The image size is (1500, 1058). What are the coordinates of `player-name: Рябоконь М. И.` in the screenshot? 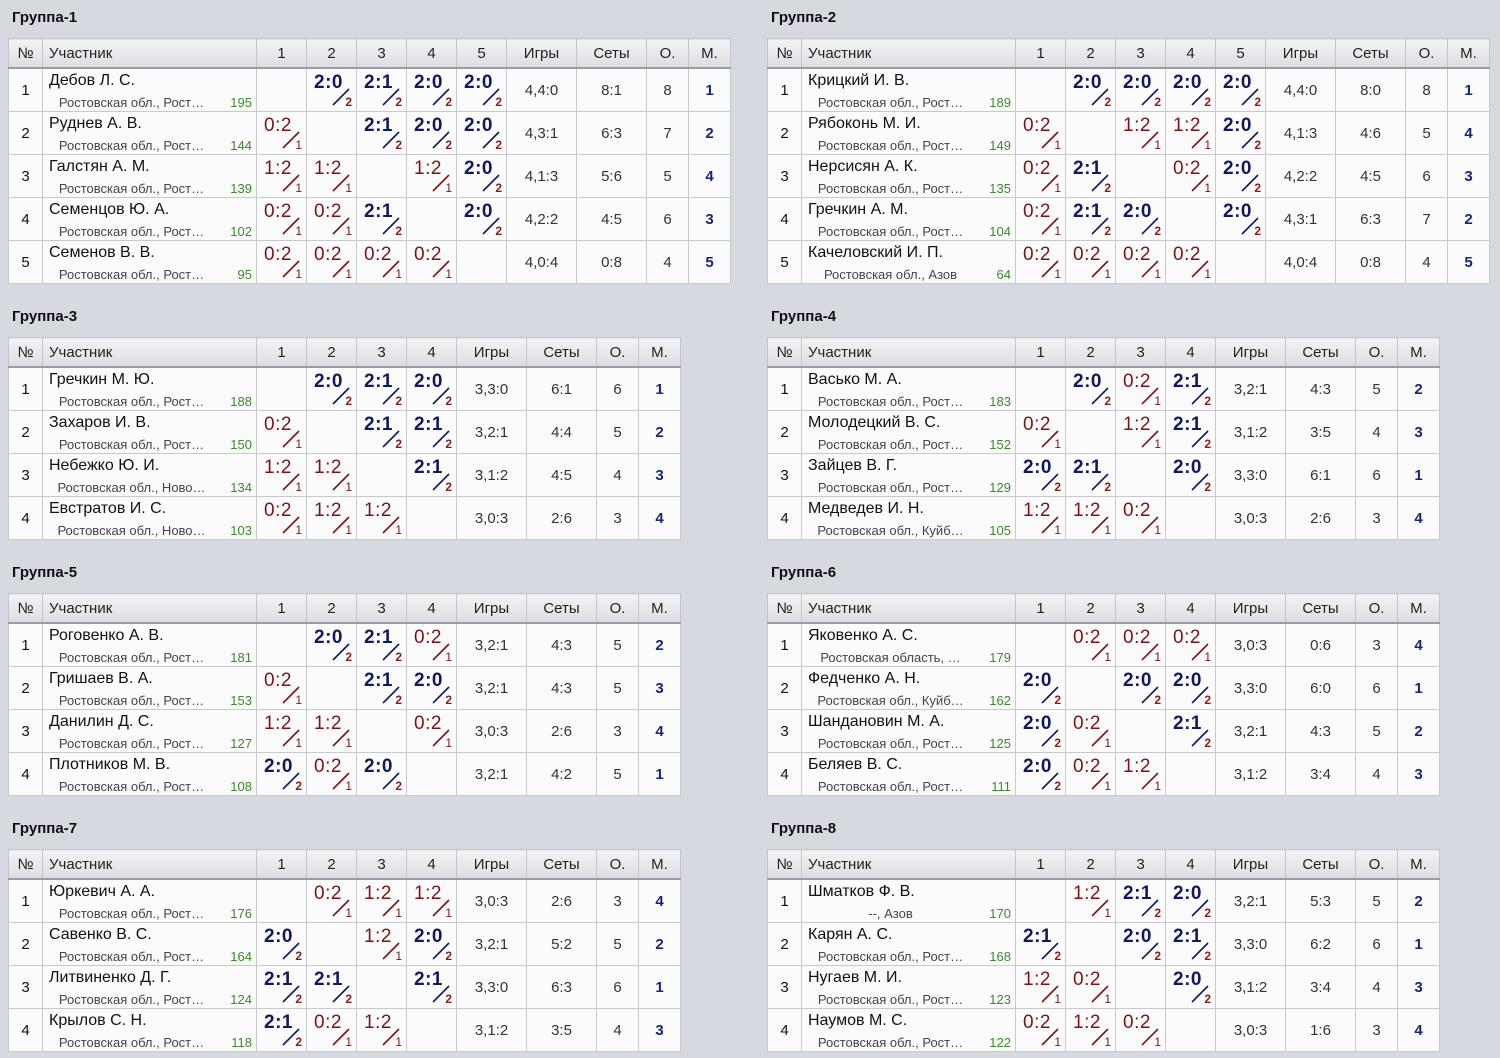 It's located at (864, 123).